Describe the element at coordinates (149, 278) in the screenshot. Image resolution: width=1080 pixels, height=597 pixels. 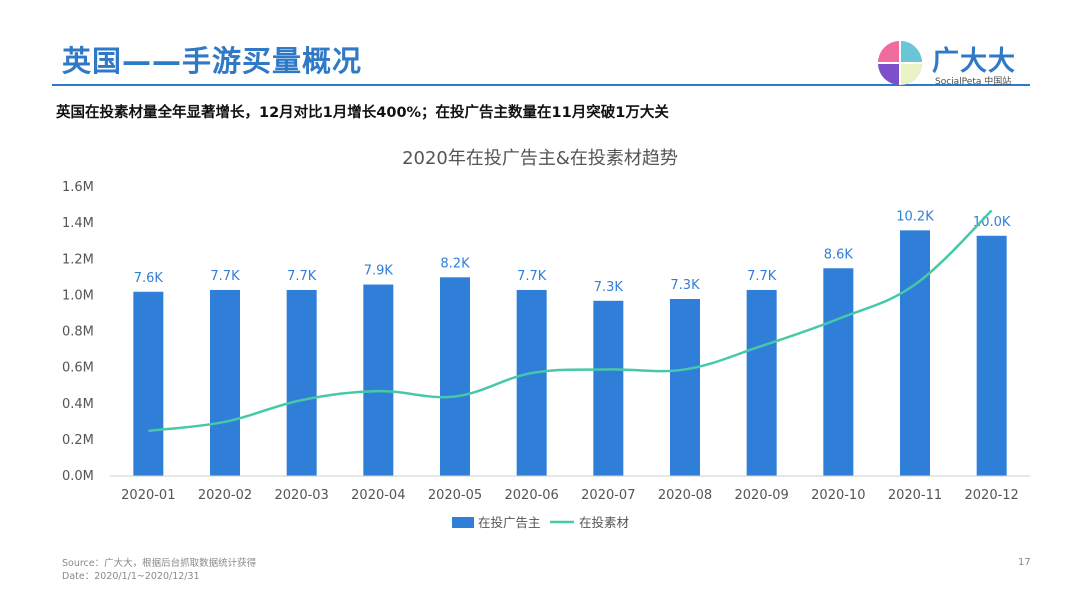
I see `bar-data-label: 7.6K` at that location.